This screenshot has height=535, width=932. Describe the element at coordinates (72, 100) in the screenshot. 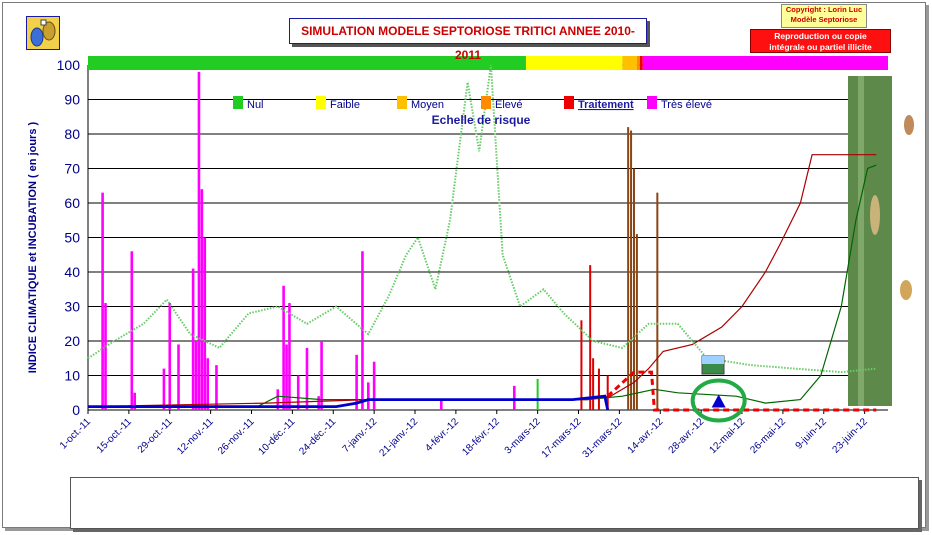

I see `y-tick-label: 90` at that location.